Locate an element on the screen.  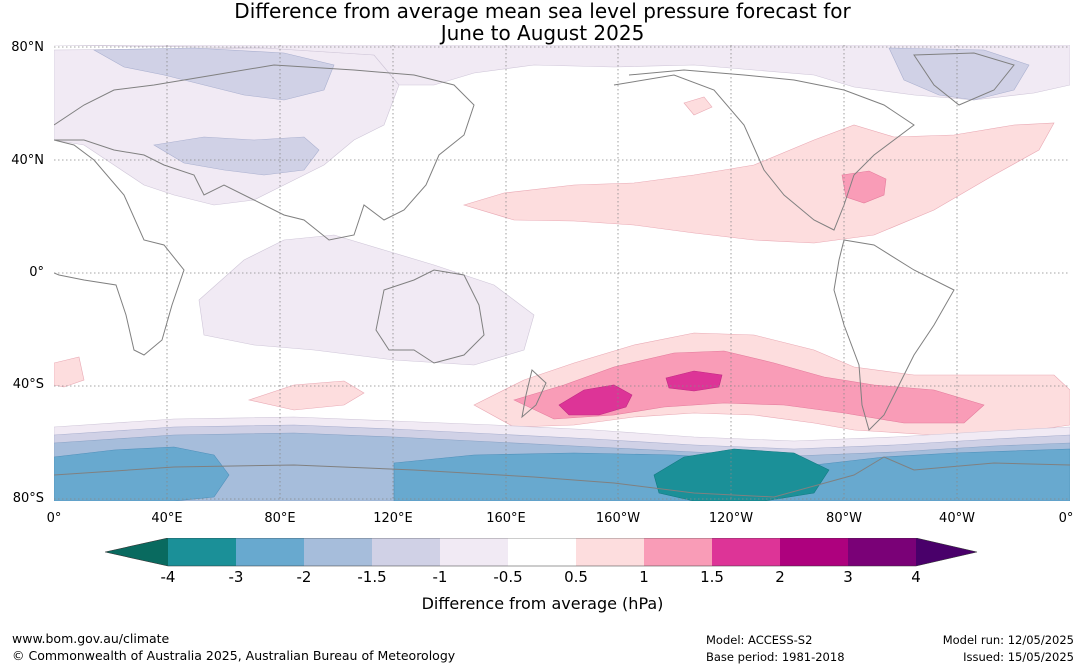
lat-label-40n: 40°N is located at coordinates (27, 160).